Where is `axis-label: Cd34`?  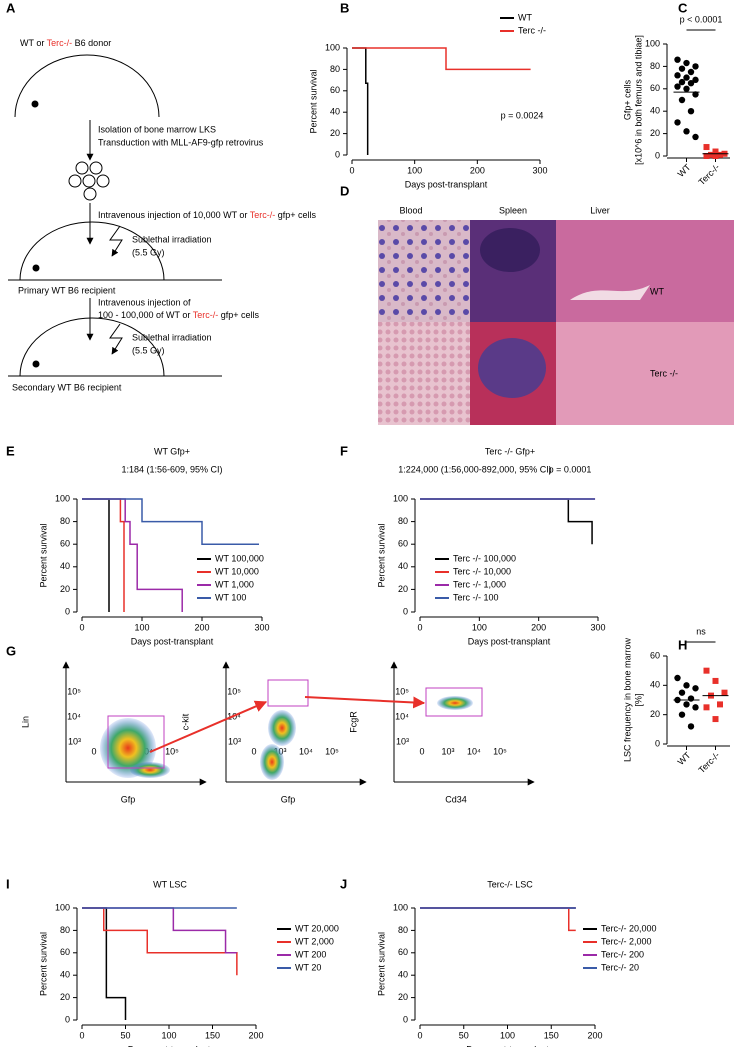
axis-label: Cd34 is located at coordinates (456, 799).